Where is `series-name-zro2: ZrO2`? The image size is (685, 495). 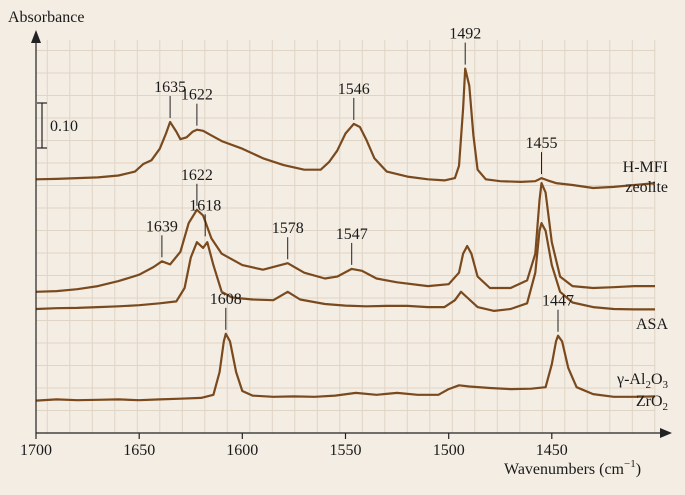
series-name-zro2: ZrO2 is located at coordinates (652, 403).